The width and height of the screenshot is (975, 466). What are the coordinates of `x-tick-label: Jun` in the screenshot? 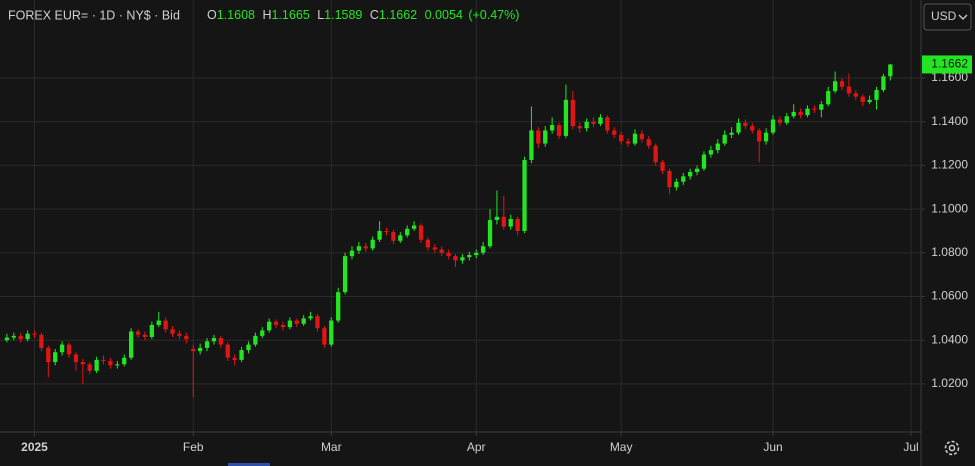 It's located at (772, 447).